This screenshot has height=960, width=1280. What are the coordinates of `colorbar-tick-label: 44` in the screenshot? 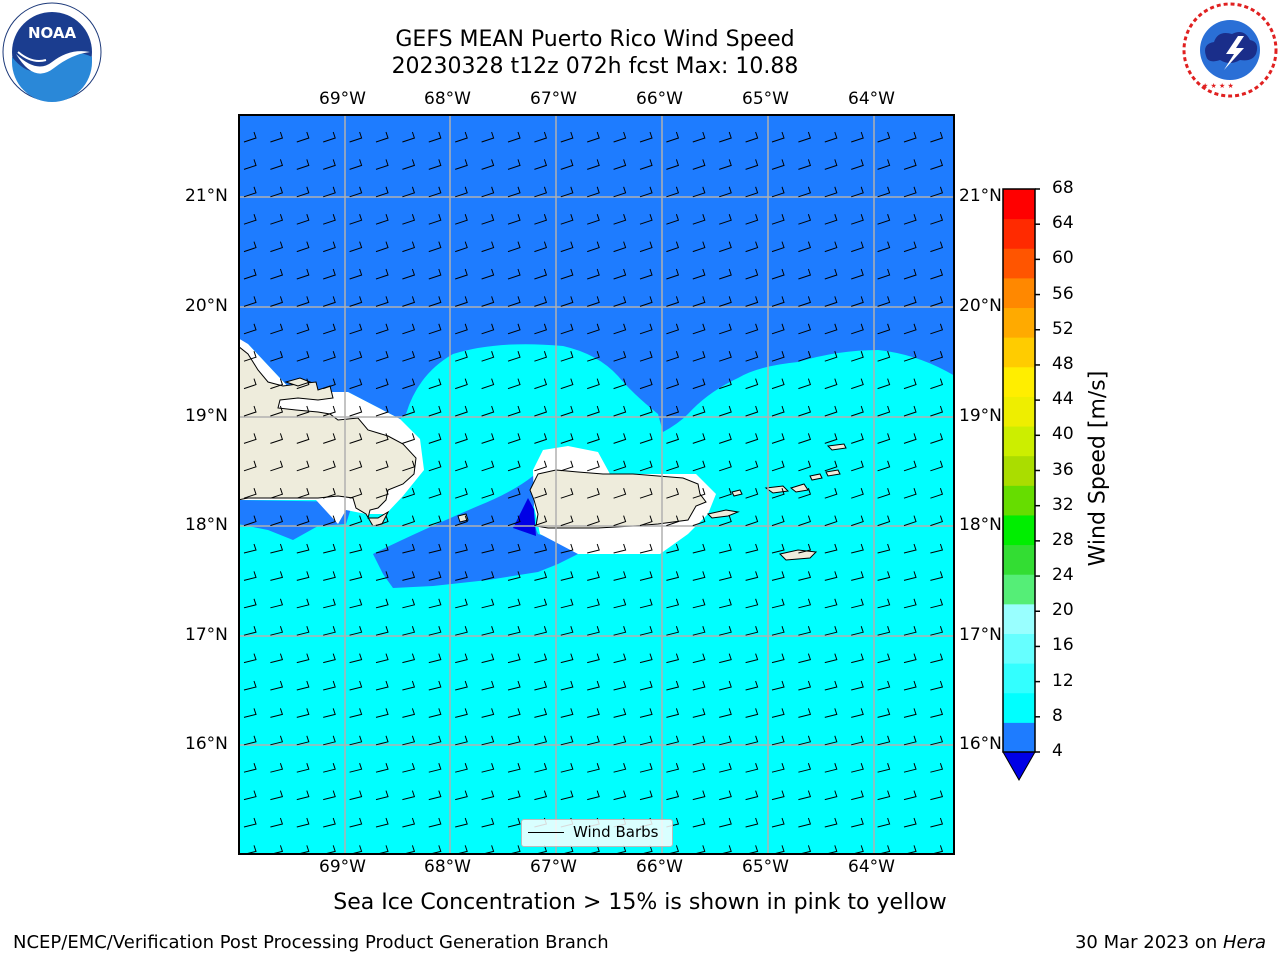 It's located at (1063, 399).